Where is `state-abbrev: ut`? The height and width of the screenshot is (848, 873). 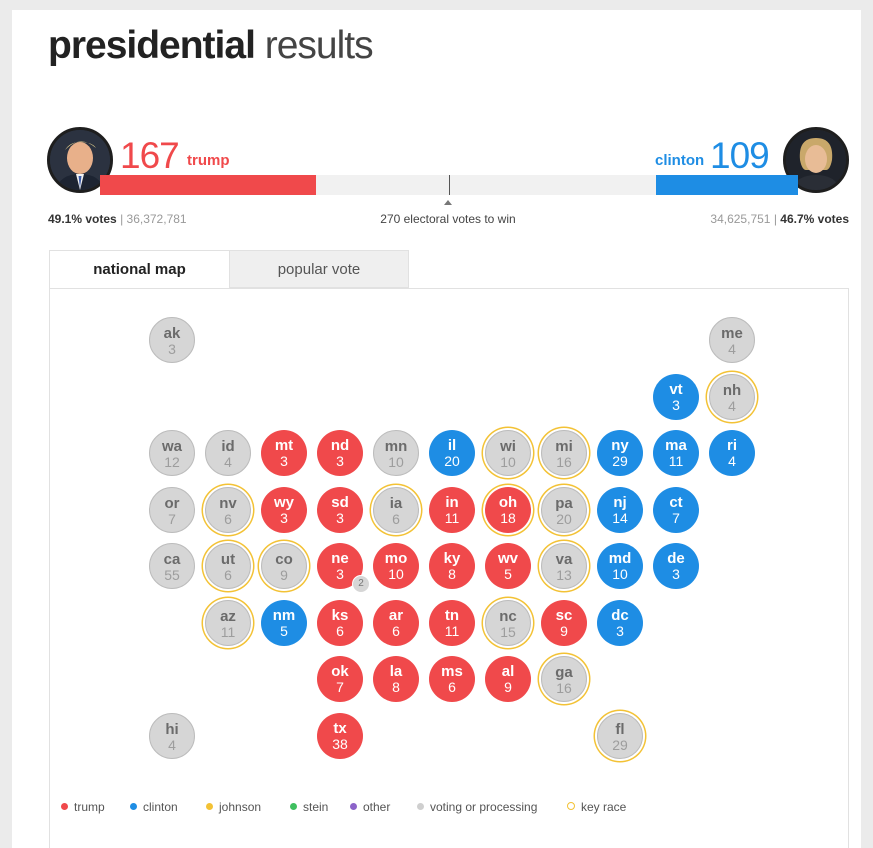
state-abbrev: ut is located at coordinates (228, 559).